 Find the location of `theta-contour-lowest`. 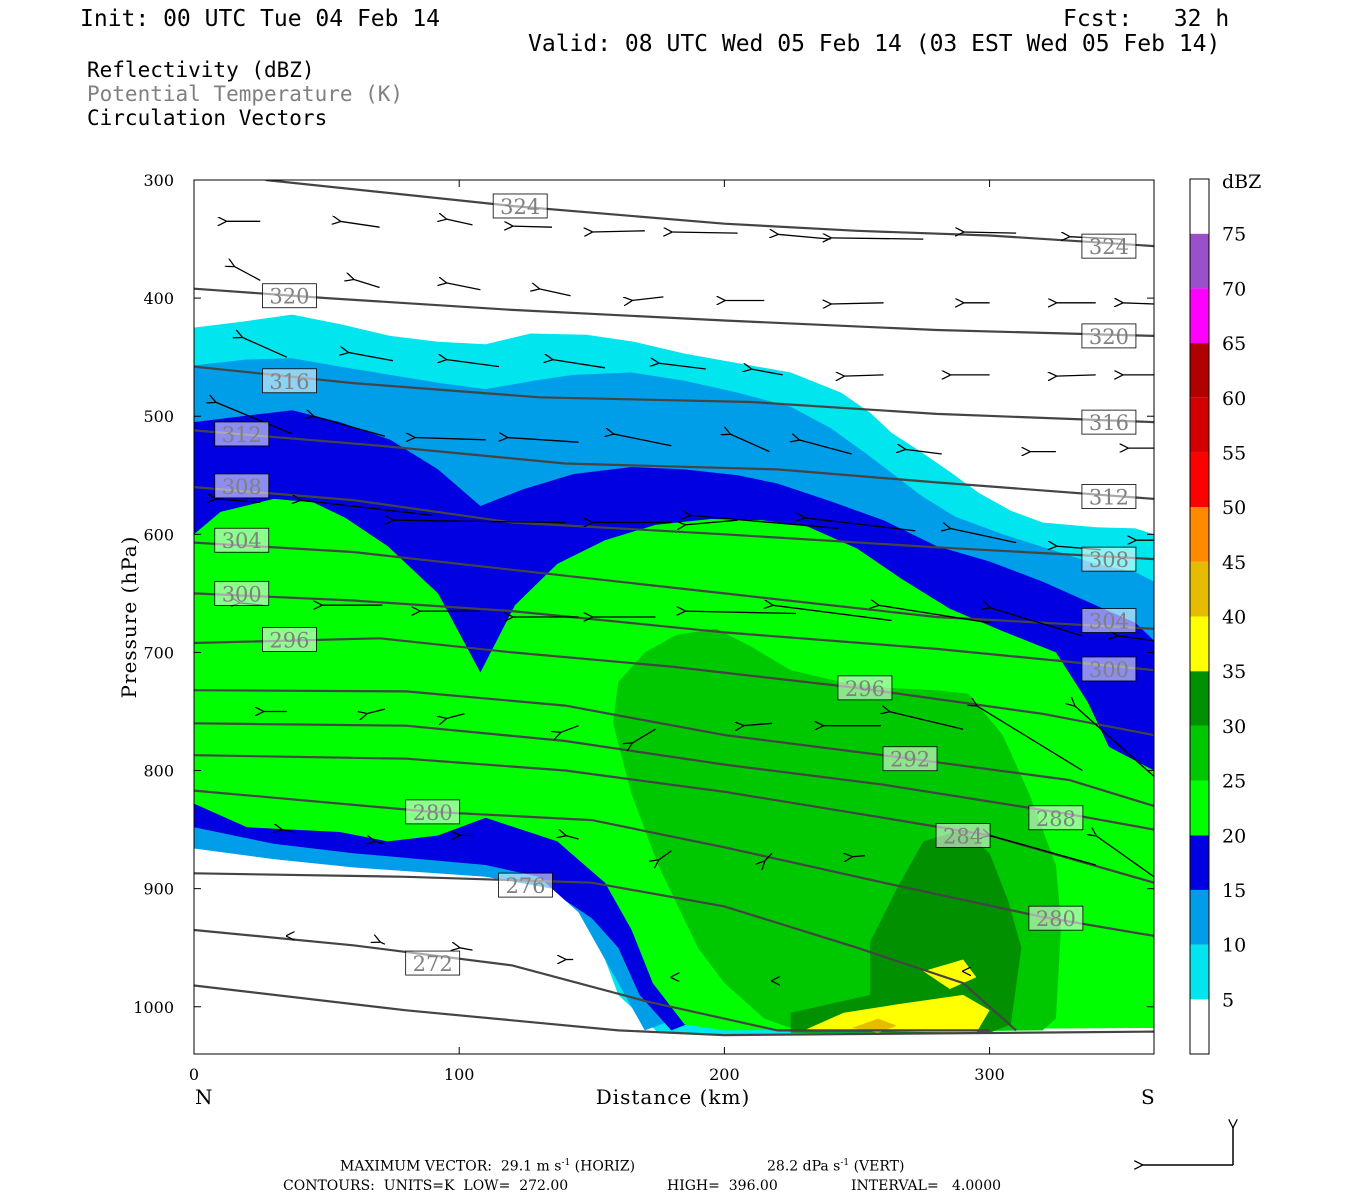

theta-contour-lowest is located at coordinates (674, 1010).